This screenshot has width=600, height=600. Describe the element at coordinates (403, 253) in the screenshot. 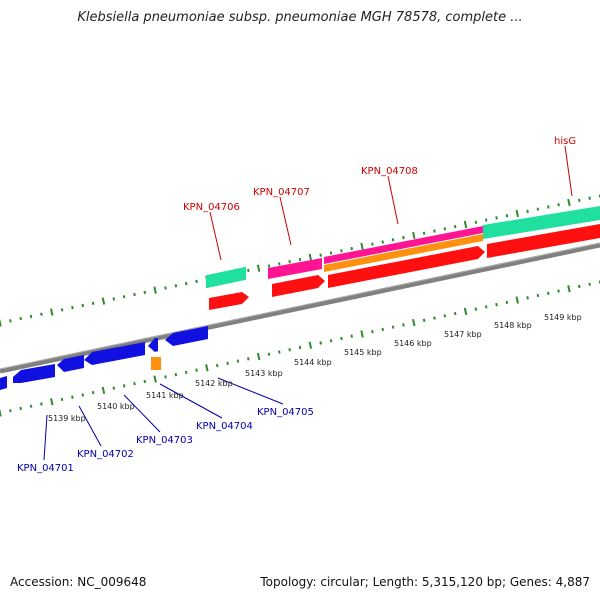

I see `gene-kpn-04708-orange` at that location.